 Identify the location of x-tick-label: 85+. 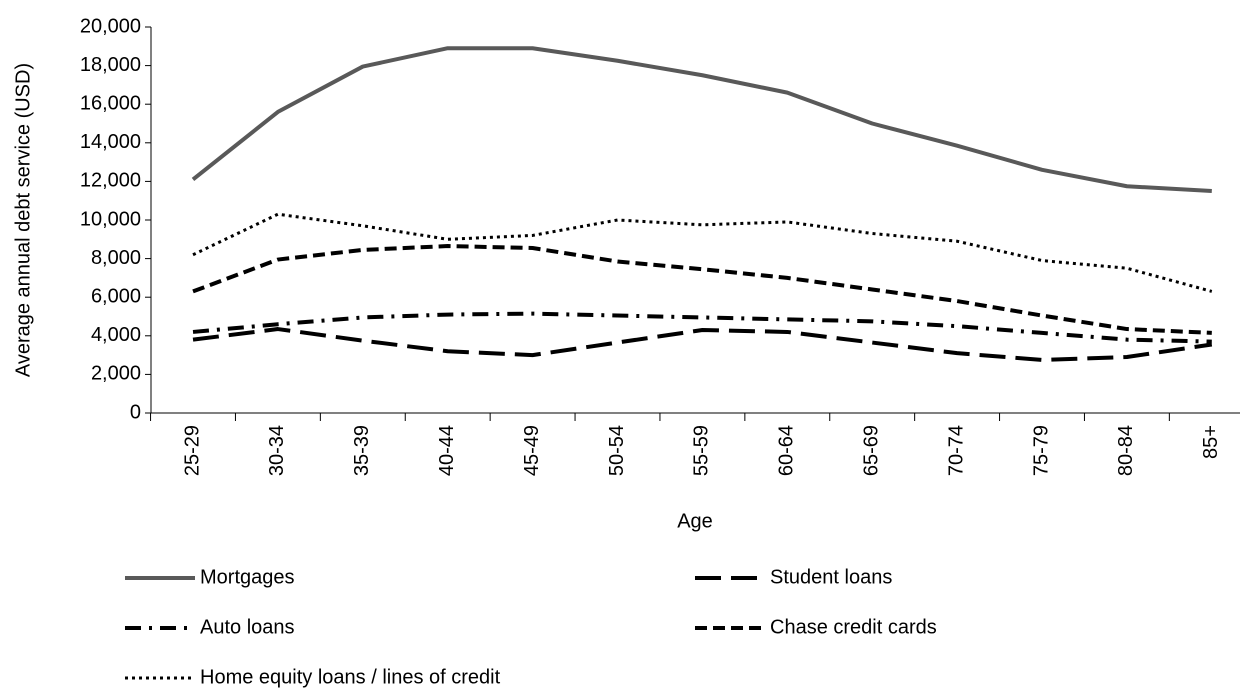
(1211, 442).